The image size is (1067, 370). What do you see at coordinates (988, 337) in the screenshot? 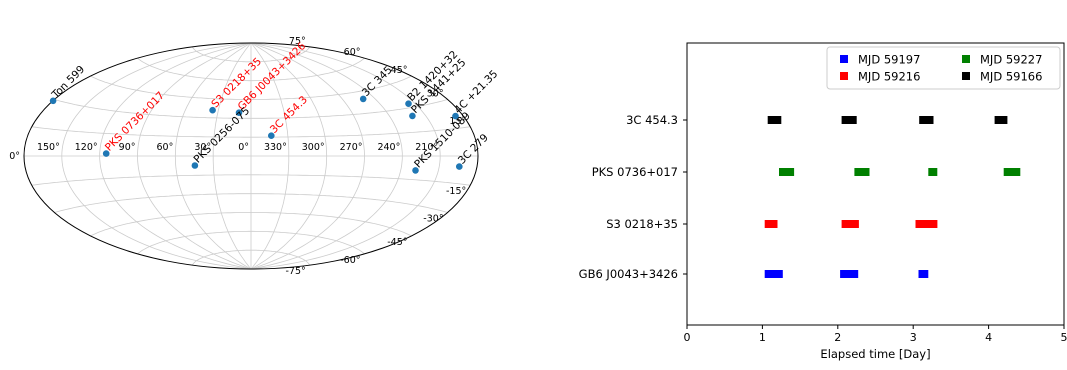
I see `x-tick-label: 4` at bounding box center [988, 337].